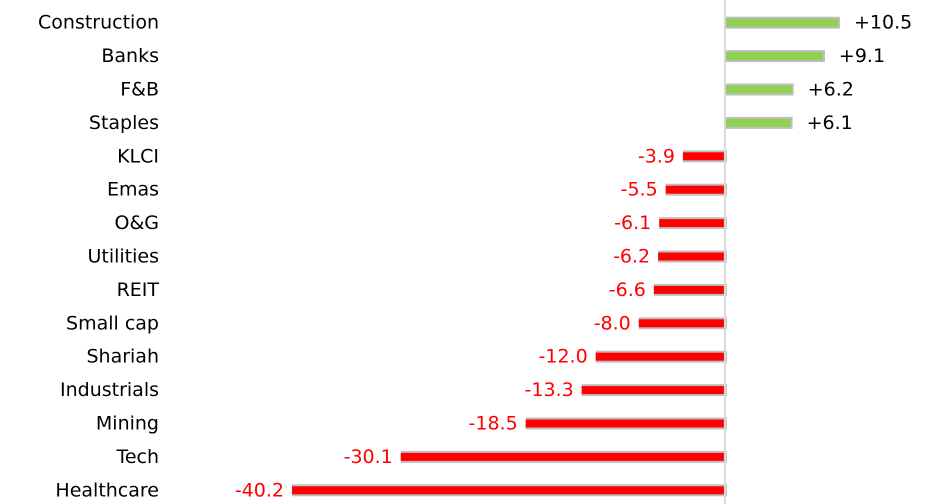  I want to click on value-label-construction: +10.5, so click(883, 23).